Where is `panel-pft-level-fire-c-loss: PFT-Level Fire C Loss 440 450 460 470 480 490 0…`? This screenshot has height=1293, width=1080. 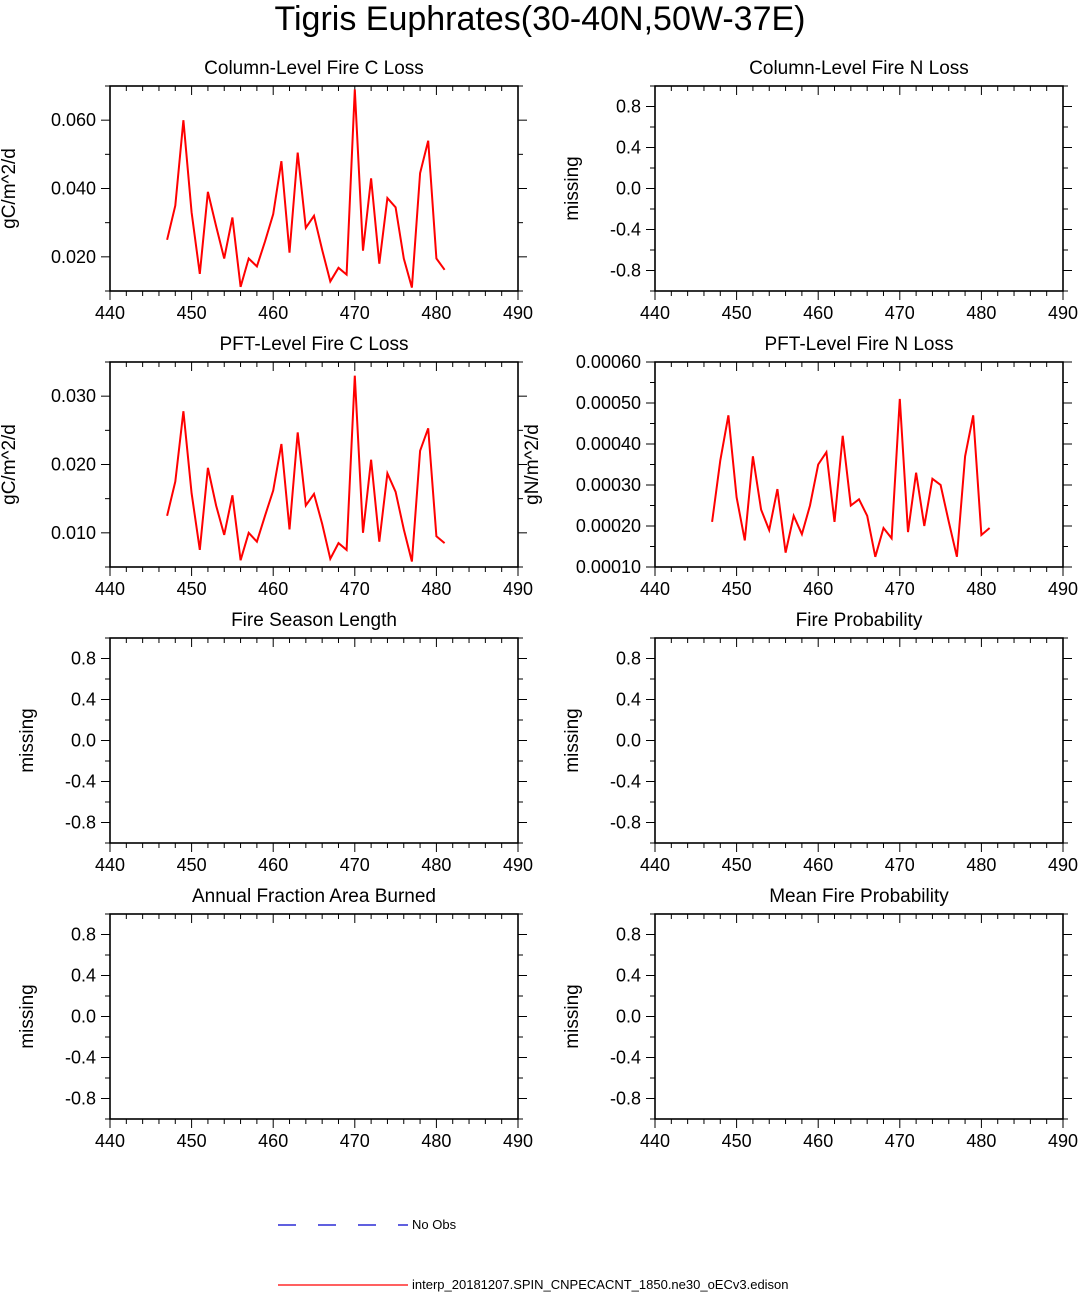
panel-pft-level-fire-c-loss: PFT-Level Fire C Loss 440 450 460 470 480 490 0… is located at coordinates (266, 466).